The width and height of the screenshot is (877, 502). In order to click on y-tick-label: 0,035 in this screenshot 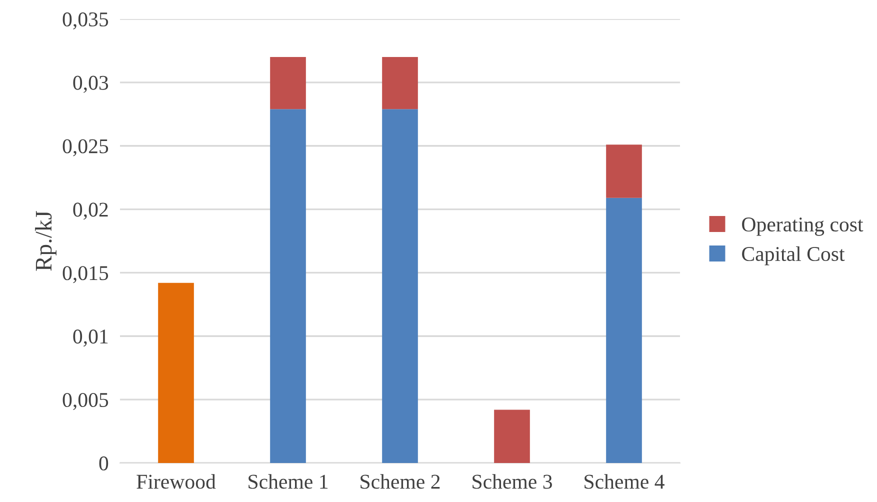, I will do `click(85, 21)`.